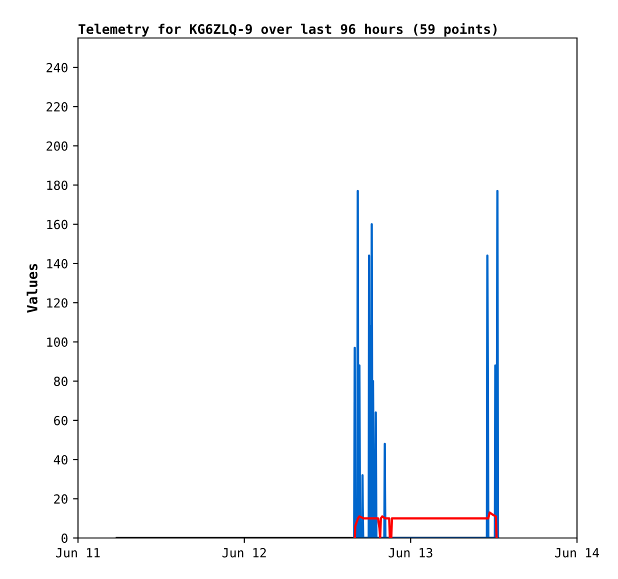 This screenshot has width=618, height=579. I want to click on y-tick-label: 160, so click(57, 225).